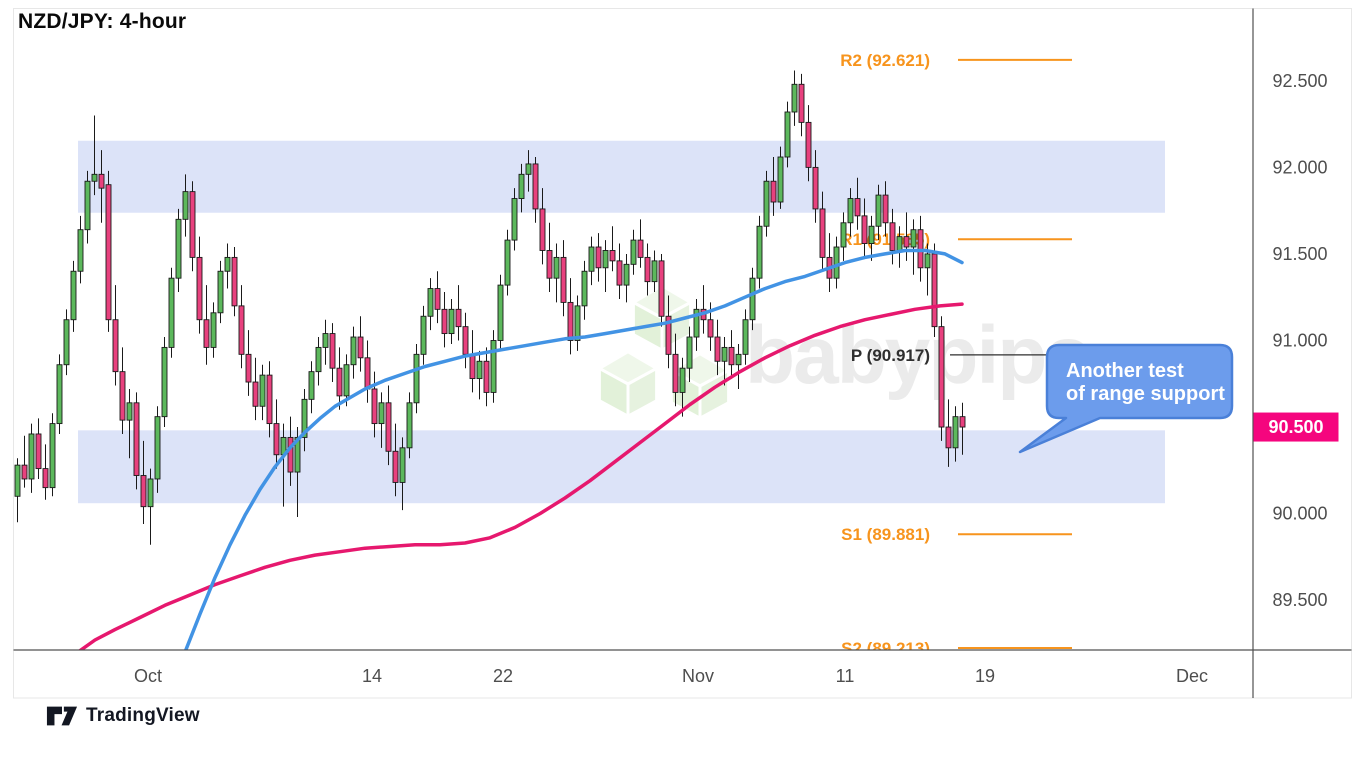 This screenshot has width=1361, height=757. What do you see at coordinates (1125, 371) in the screenshot?
I see `callout-text-line: Another test` at bounding box center [1125, 371].